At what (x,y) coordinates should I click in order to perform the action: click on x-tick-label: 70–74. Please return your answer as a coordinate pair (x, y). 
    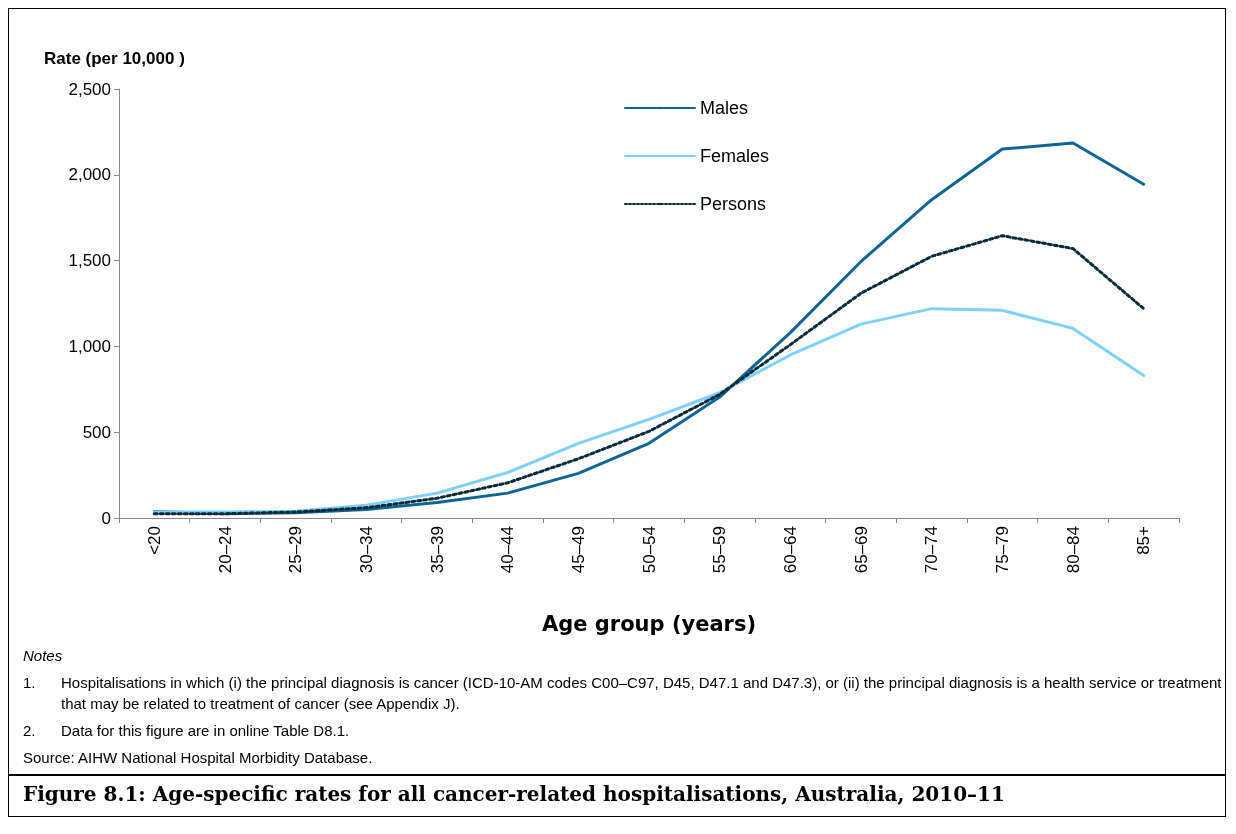
    Looking at the image, I should click on (932, 550).